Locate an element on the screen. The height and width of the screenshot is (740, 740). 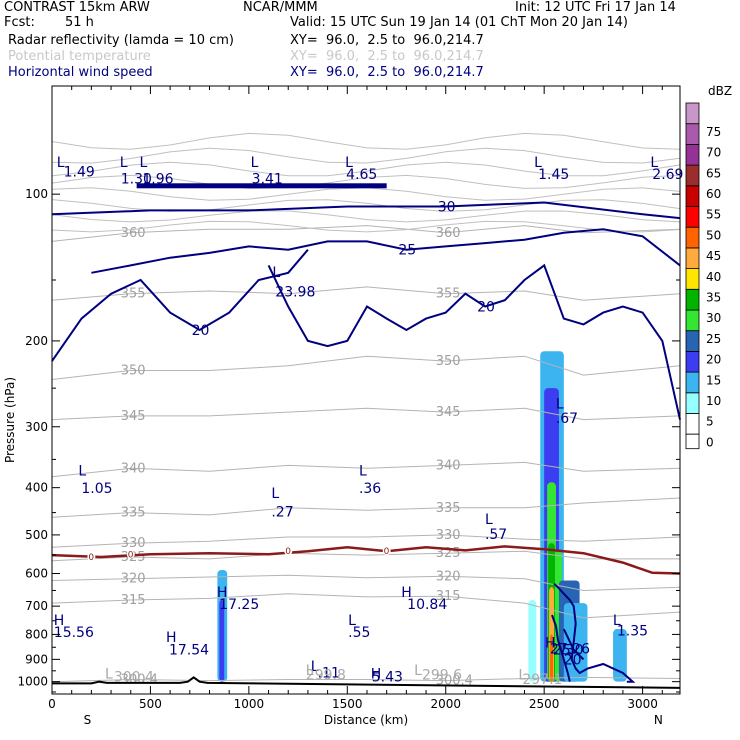
theta-contour-label-330: 330 is located at coordinates (133, 543).